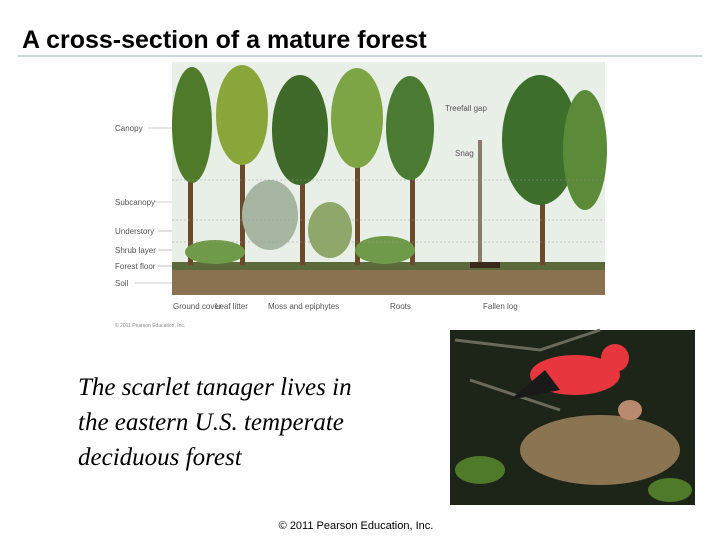  I want to click on subcanopy-tree, so click(270, 215).